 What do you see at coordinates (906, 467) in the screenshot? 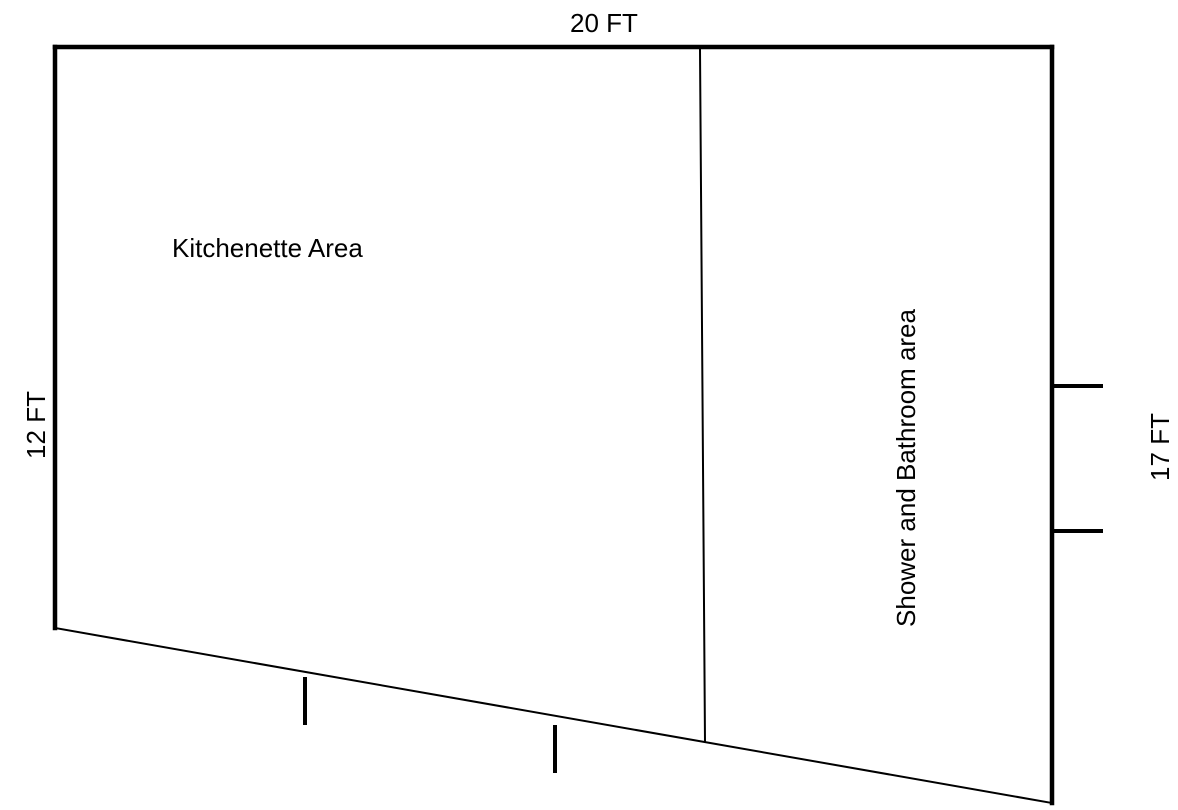
I see `bathroom-room-label: Shower and Bathroom area` at bounding box center [906, 467].